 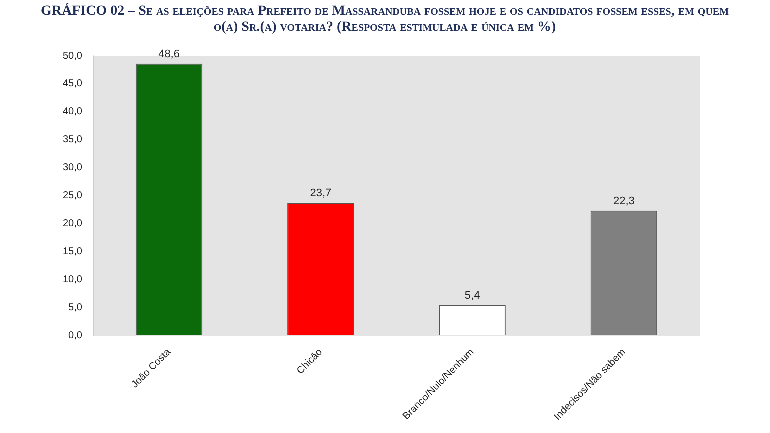 What do you see at coordinates (72, 280) in the screenshot?
I see `y-tick-label: 10,0` at bounding box center [72, 280].